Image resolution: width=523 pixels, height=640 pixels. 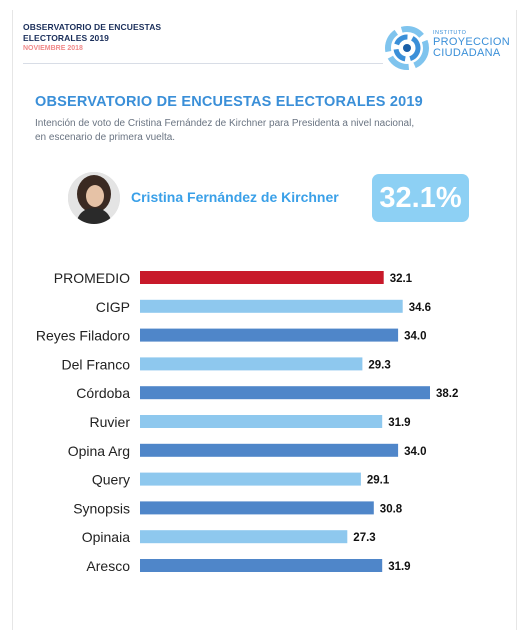 I want to click on category-label-6: Opina Arg, so click(x=99, y=451).